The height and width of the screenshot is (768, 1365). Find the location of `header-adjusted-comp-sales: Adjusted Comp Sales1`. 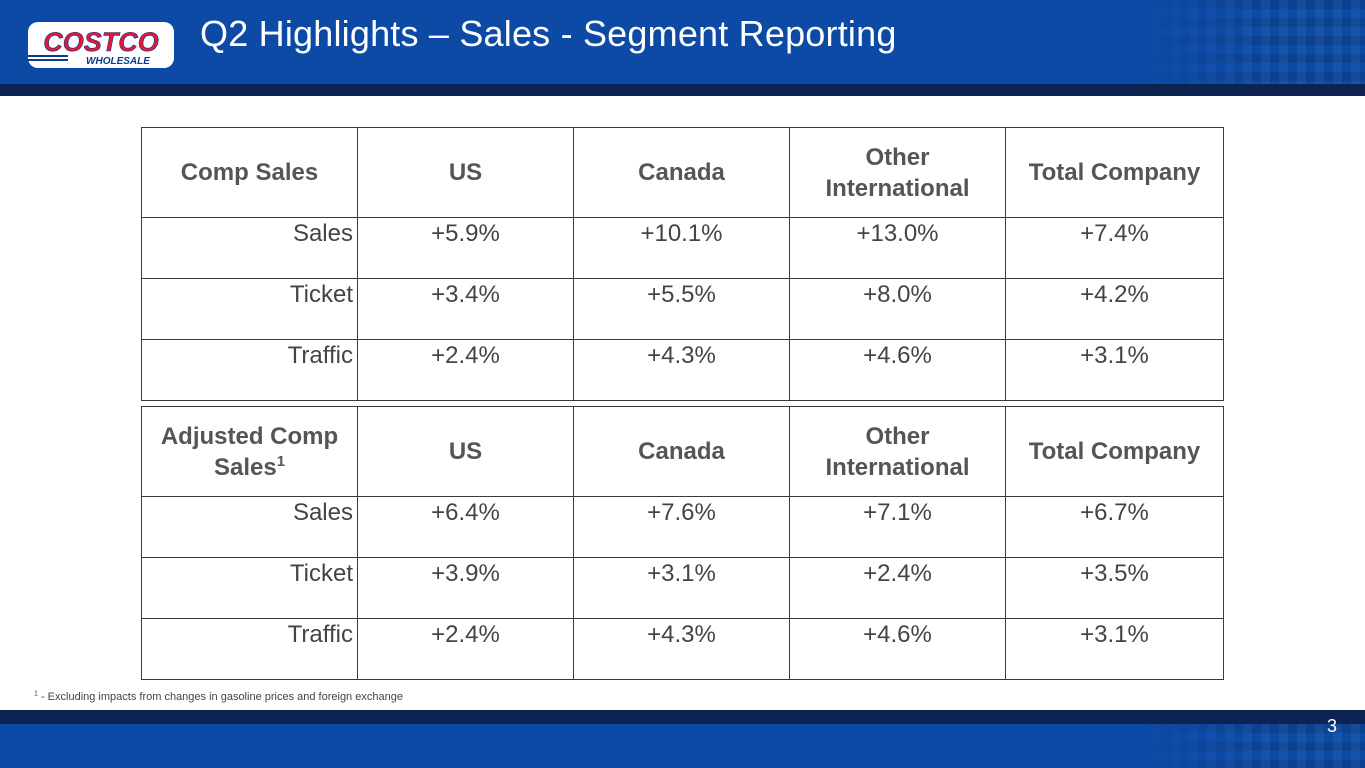

header-adjusted-comp-sales: Adjusted Comp Sales1 is located at coordinates (249, 451).